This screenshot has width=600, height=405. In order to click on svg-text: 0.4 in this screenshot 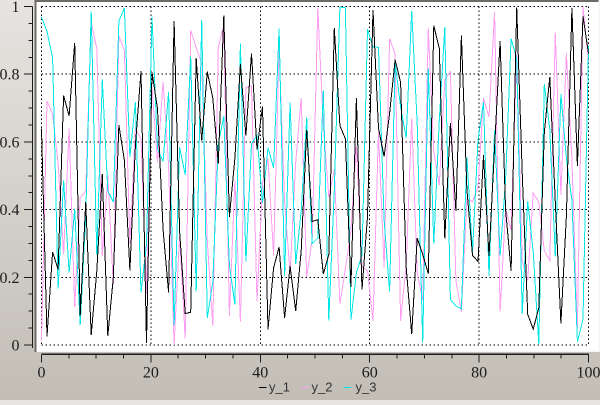, I will do `click(10, 210)`.